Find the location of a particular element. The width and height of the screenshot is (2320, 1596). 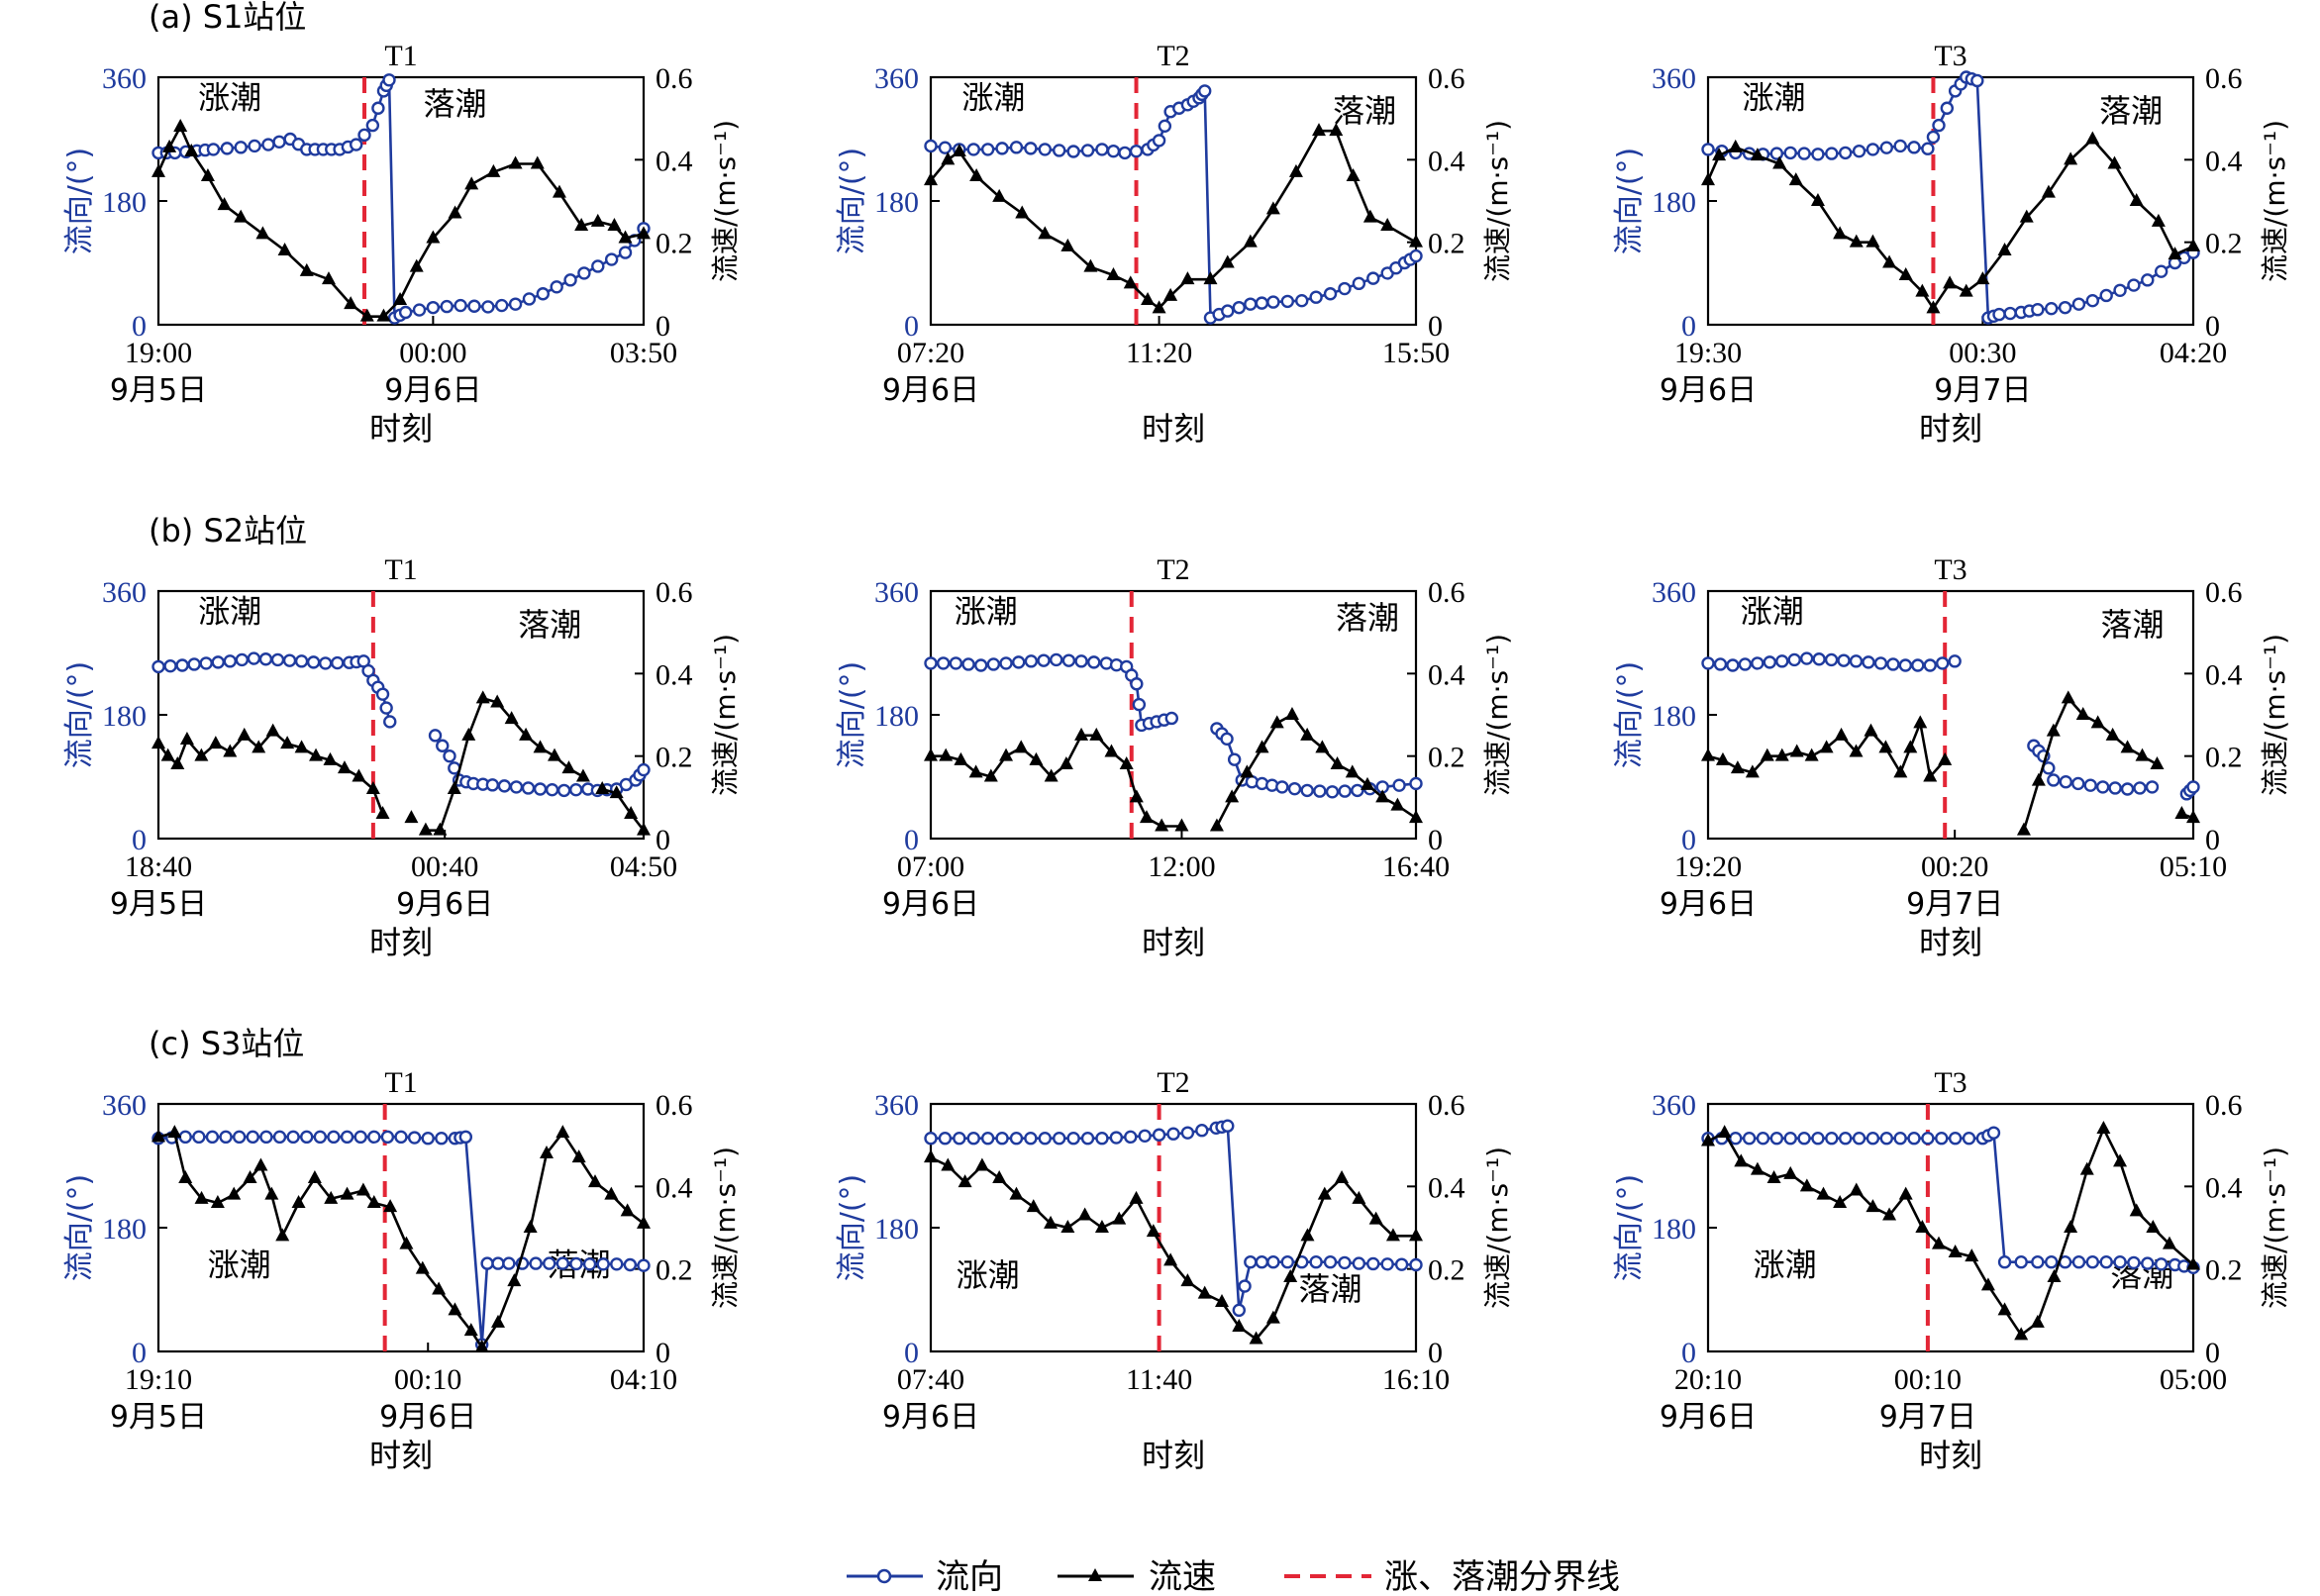

right-axis-label: 流速/(m·s⁻¹) is located at coordinates (1498, 715).